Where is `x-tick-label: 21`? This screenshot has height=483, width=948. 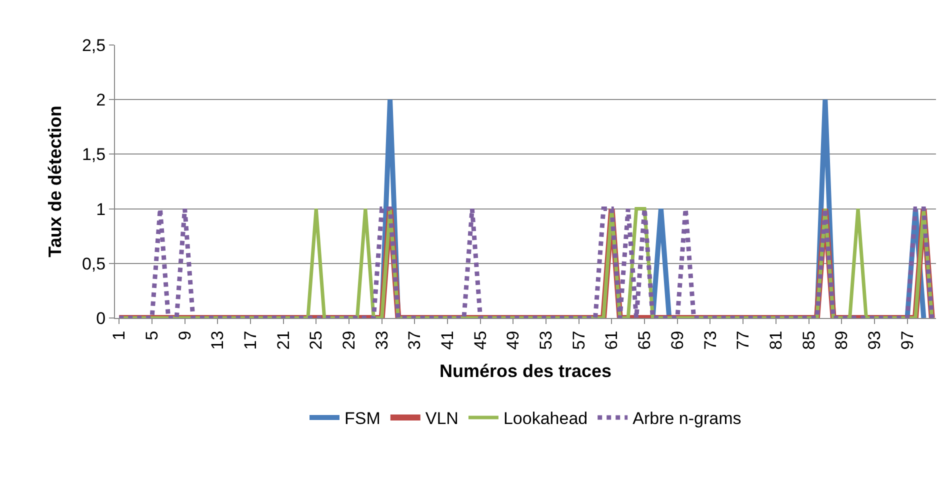
x-tick-label: 21 is located at coordinates (283, 340).